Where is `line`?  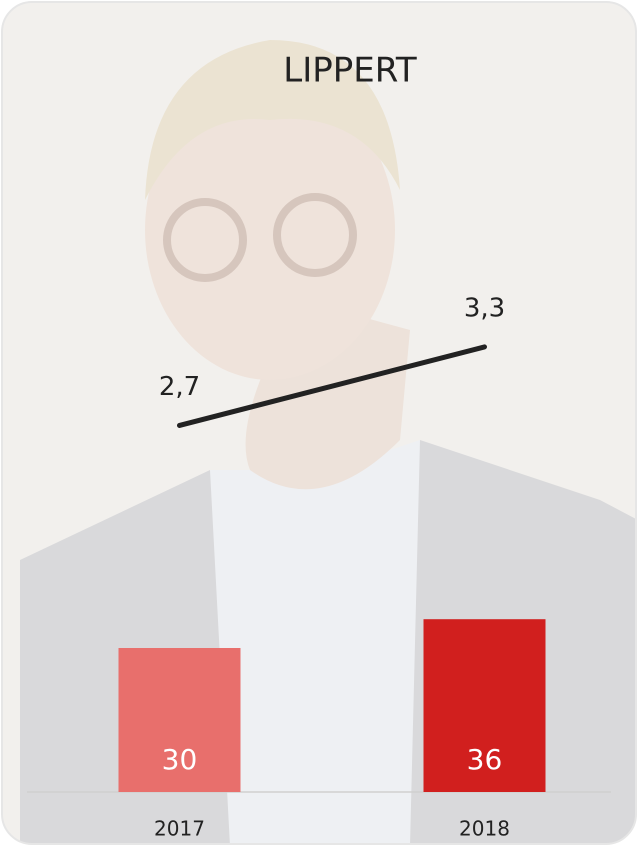
line is located at coordinates (332, 386).